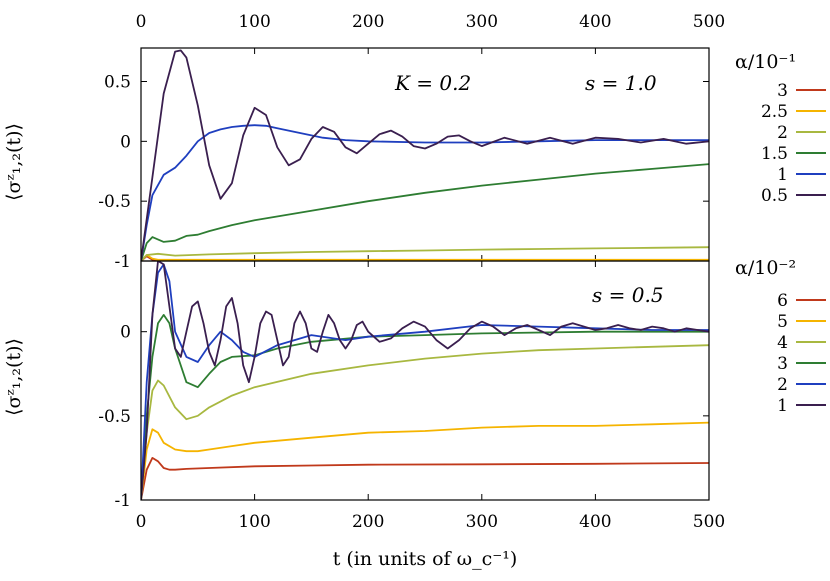 The height and width of the screenshot is (581, 830). I want to click on annotation-s-bottom: s = 0.5, so click(628, 295).